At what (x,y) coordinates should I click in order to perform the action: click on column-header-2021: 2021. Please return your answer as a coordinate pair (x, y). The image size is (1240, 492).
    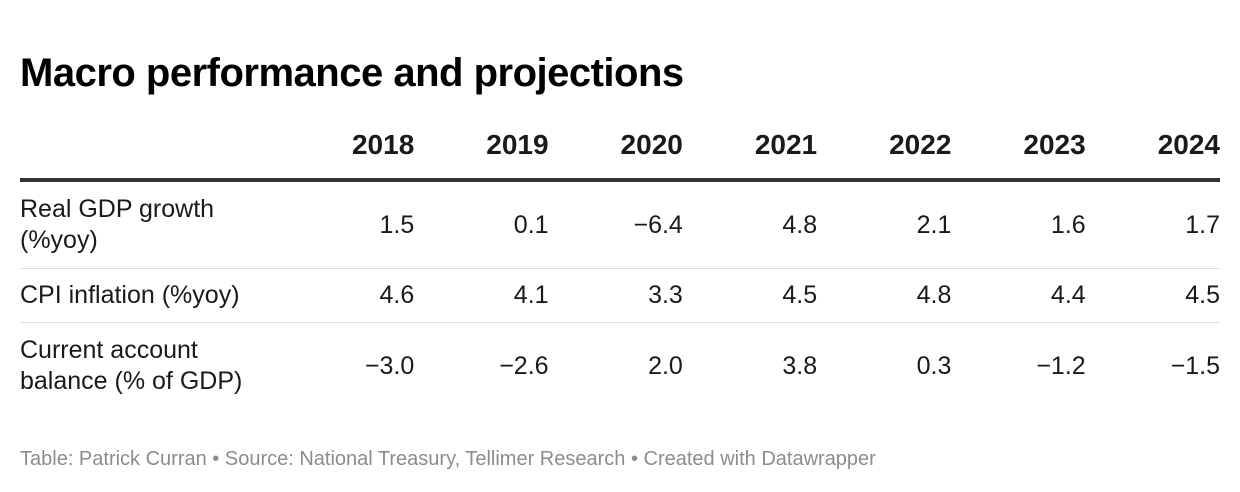
    Looking at the image, I should click on (750, 147).